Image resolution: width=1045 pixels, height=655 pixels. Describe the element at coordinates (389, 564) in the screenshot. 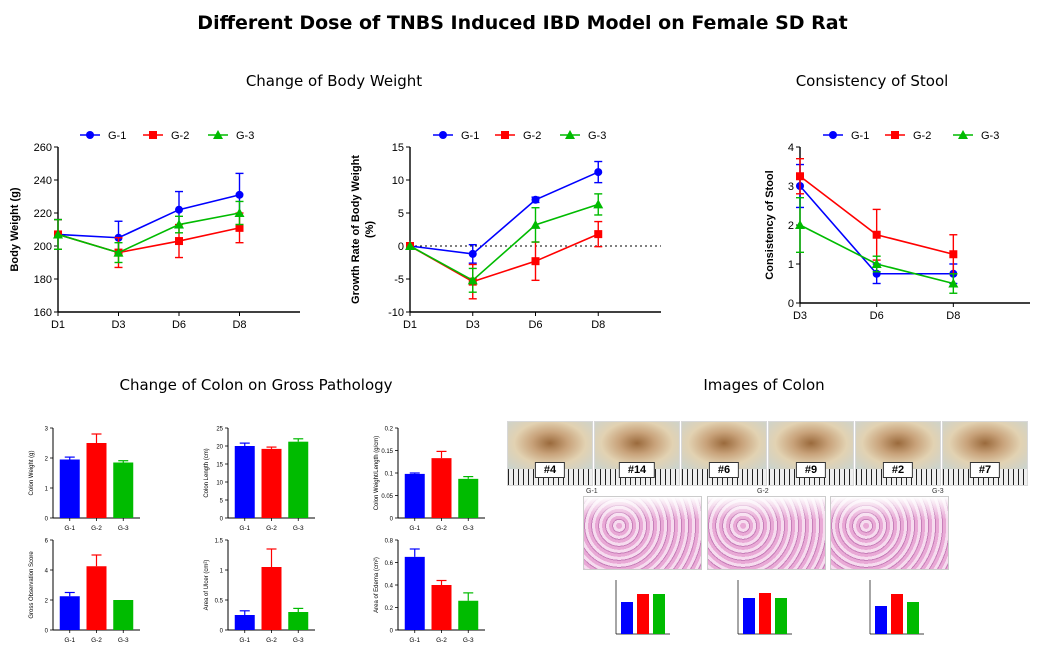

I see `y-tick-label: 0.6` at that location.